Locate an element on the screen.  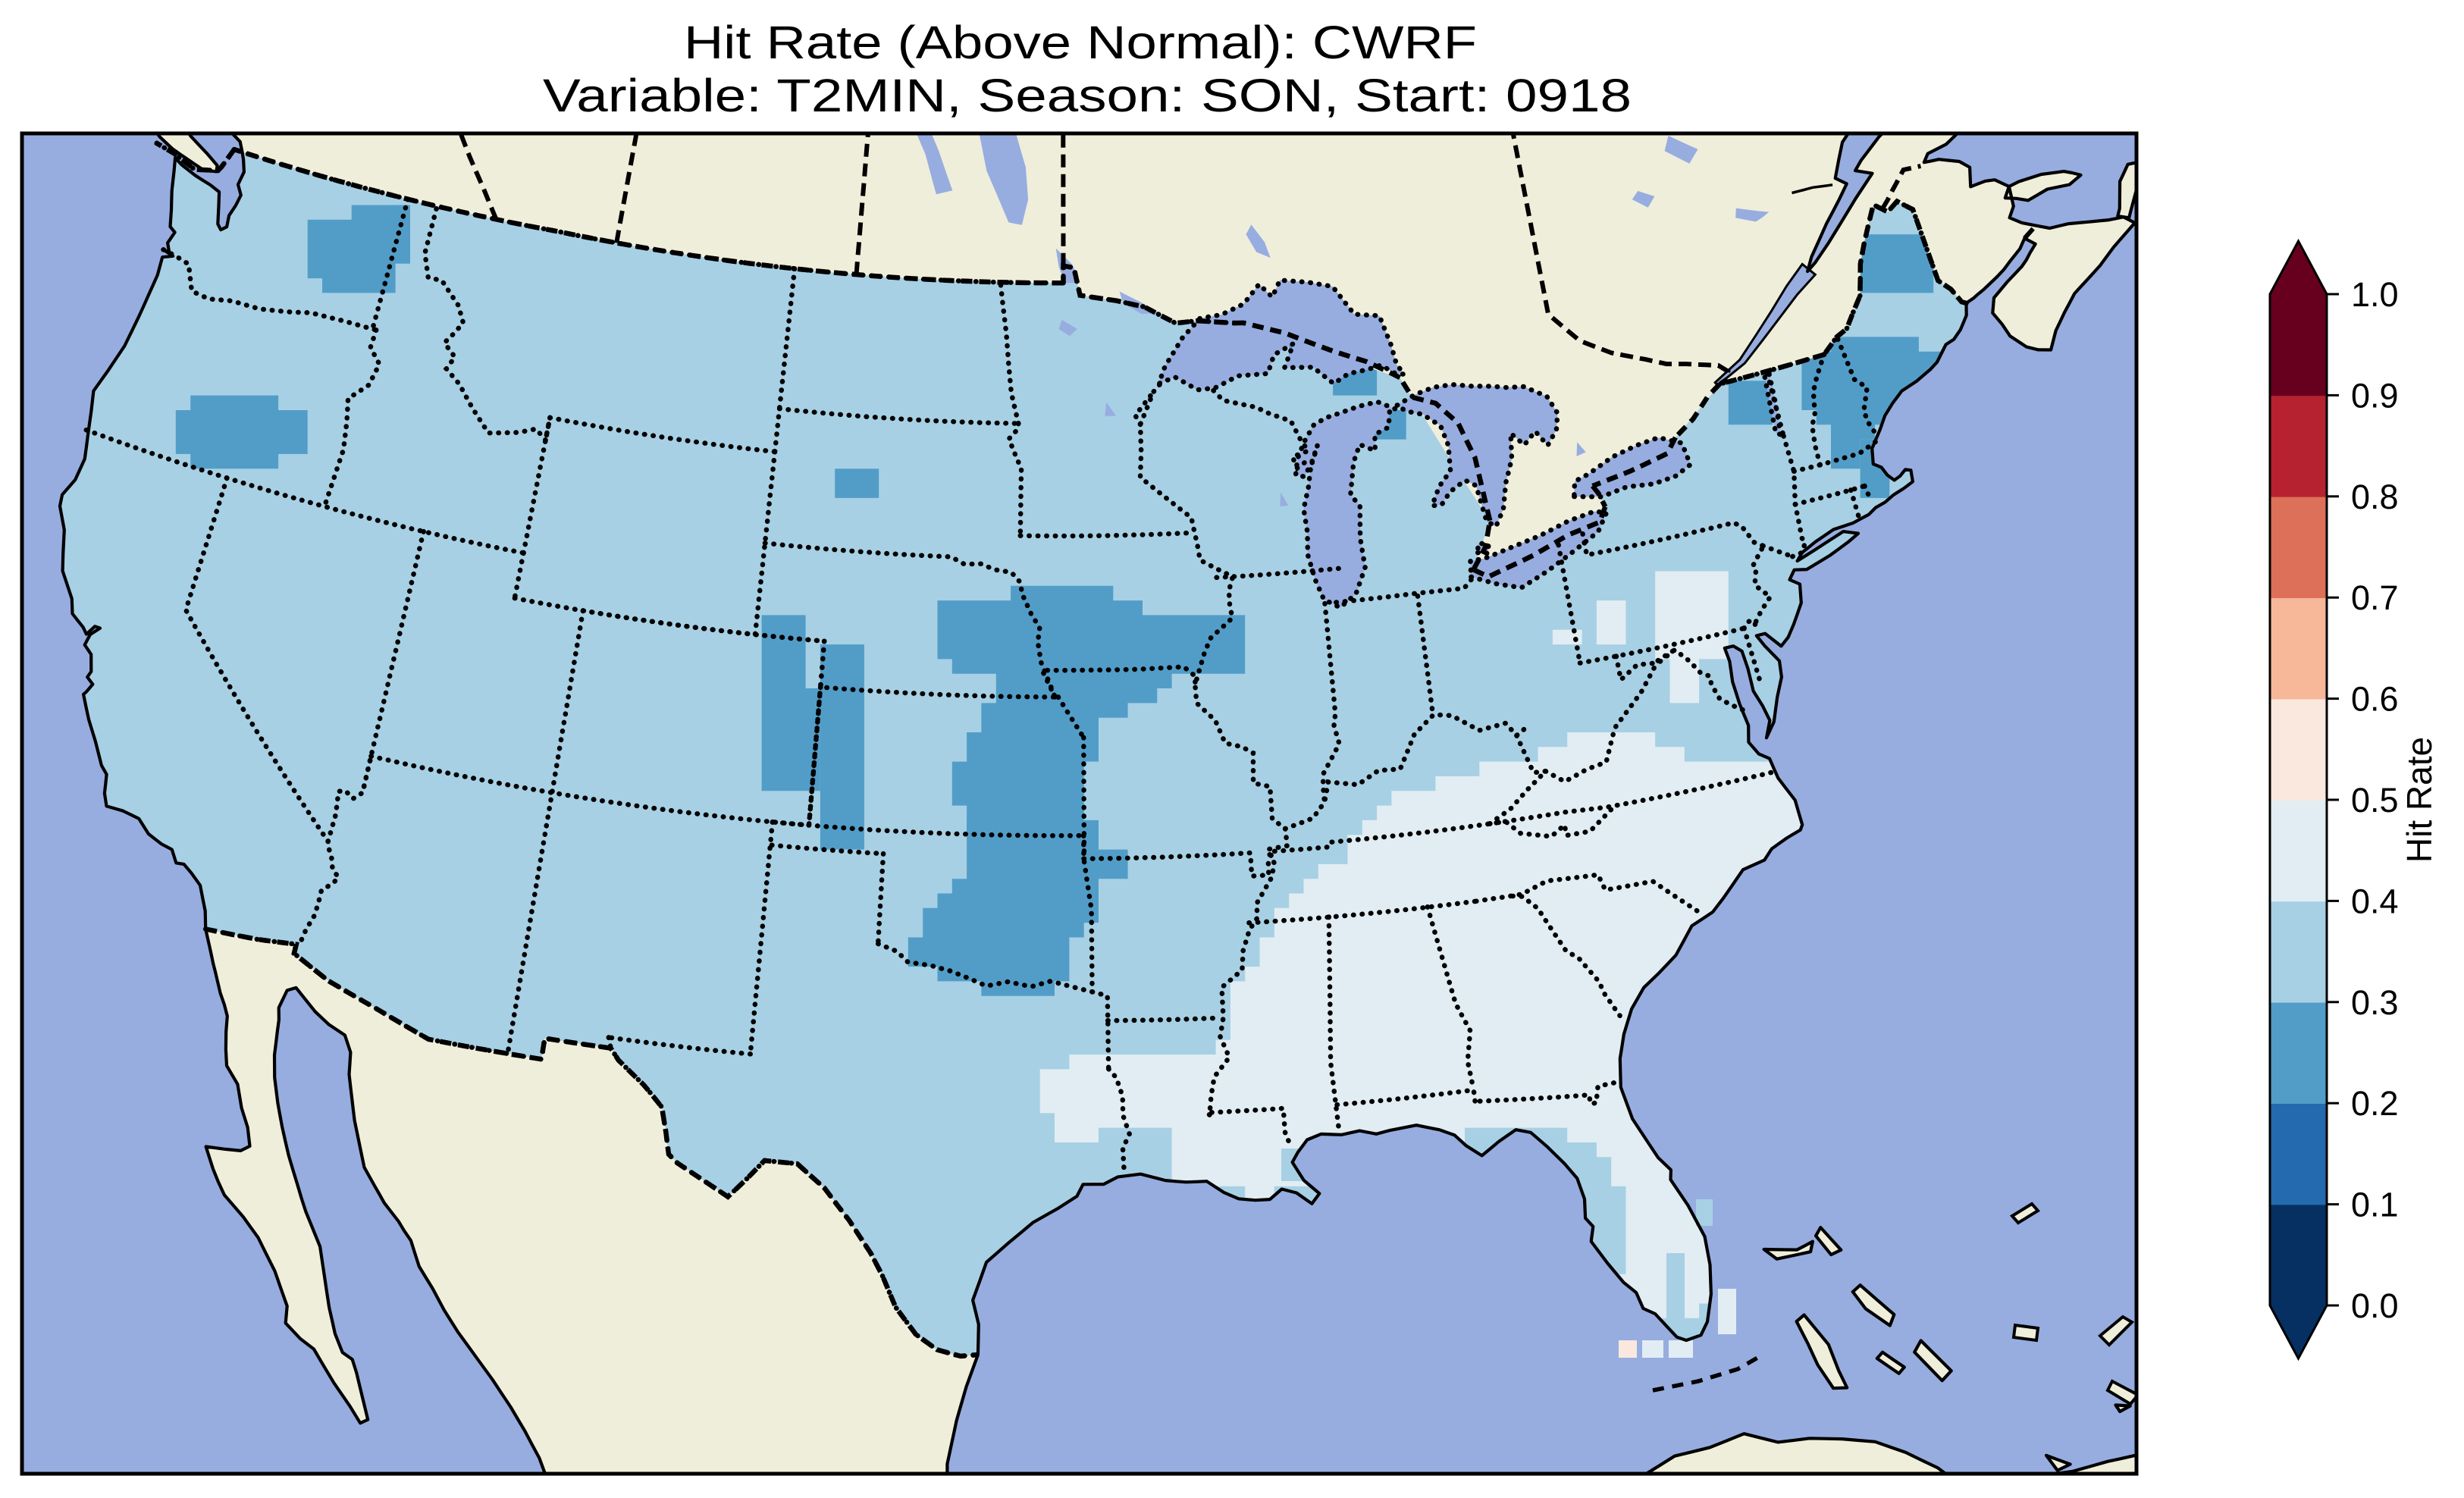
svg-text: 0.9 is located at coordinates (2375, 395).